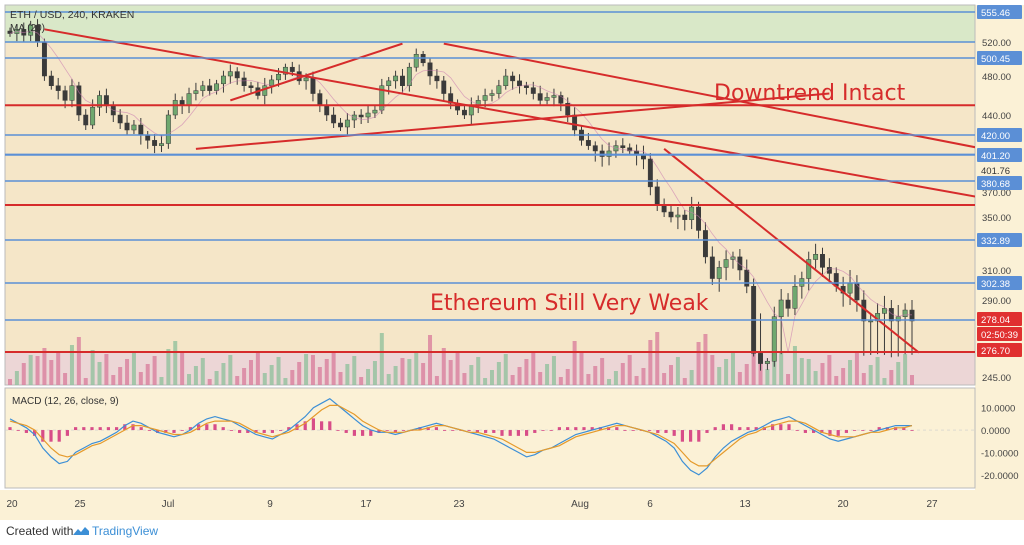 This screenshot has width=1024, height=545. Describe the element at coordinates (72, 15) in the screenshot. I see `chart-title: ETH / USD, 240, KRAKEN` at that location.